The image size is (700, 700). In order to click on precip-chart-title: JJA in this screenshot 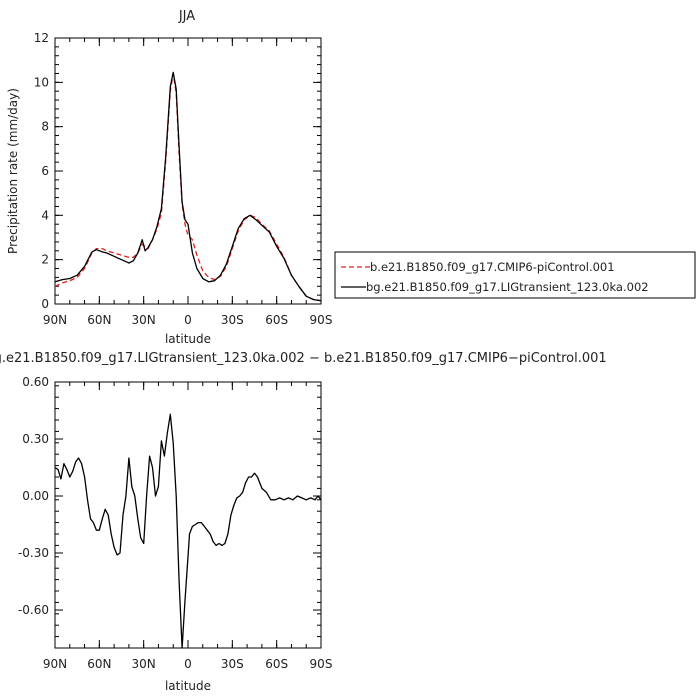, I will do `click(186, 16)`.